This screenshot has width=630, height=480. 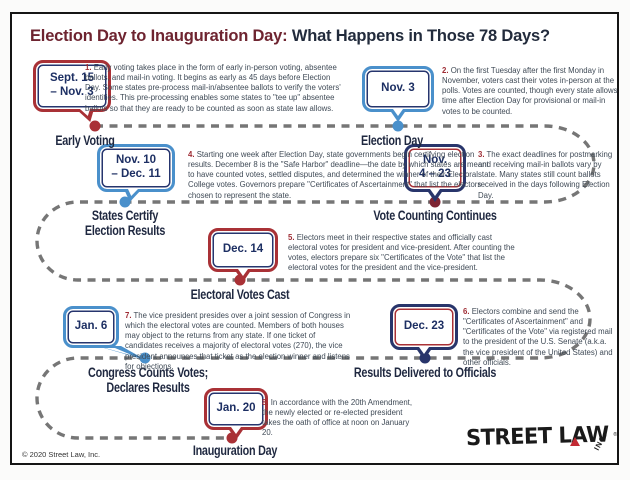 I want to click on date-bubble-vote-counting: Nov. 4 – 23, so click(x=435, y=173).